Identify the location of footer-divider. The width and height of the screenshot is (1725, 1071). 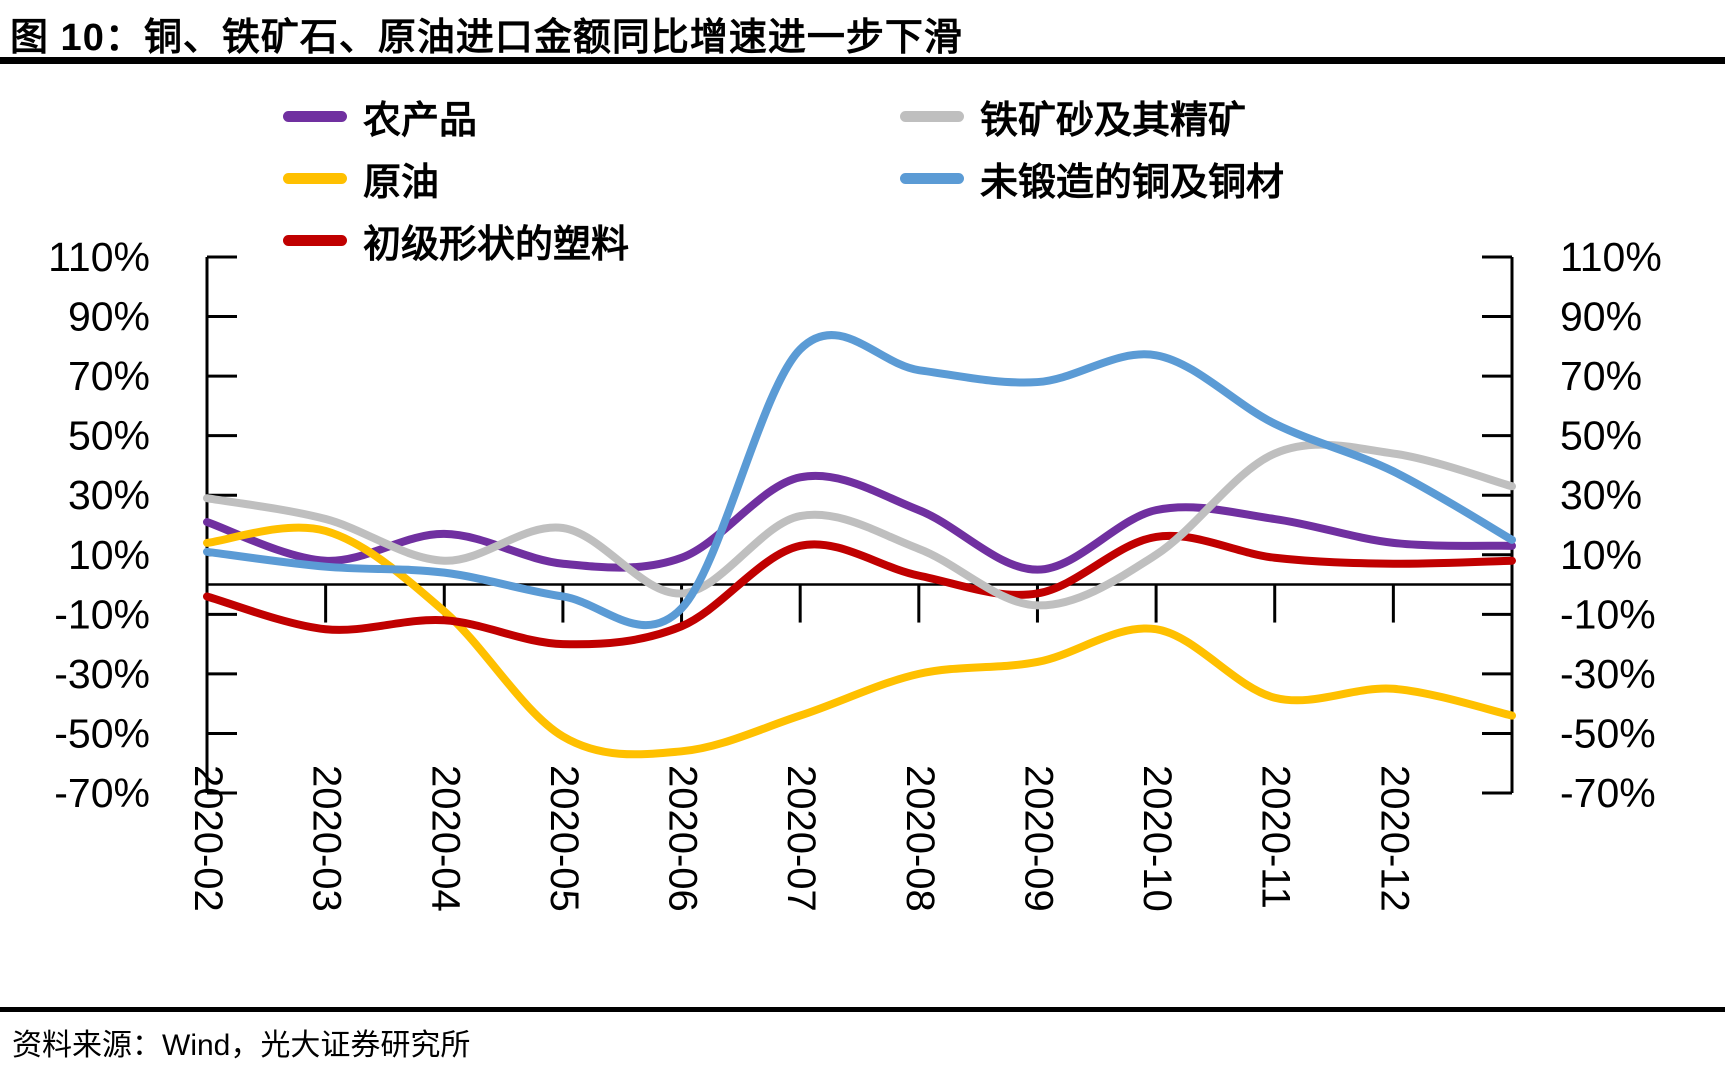
(862, 1009).